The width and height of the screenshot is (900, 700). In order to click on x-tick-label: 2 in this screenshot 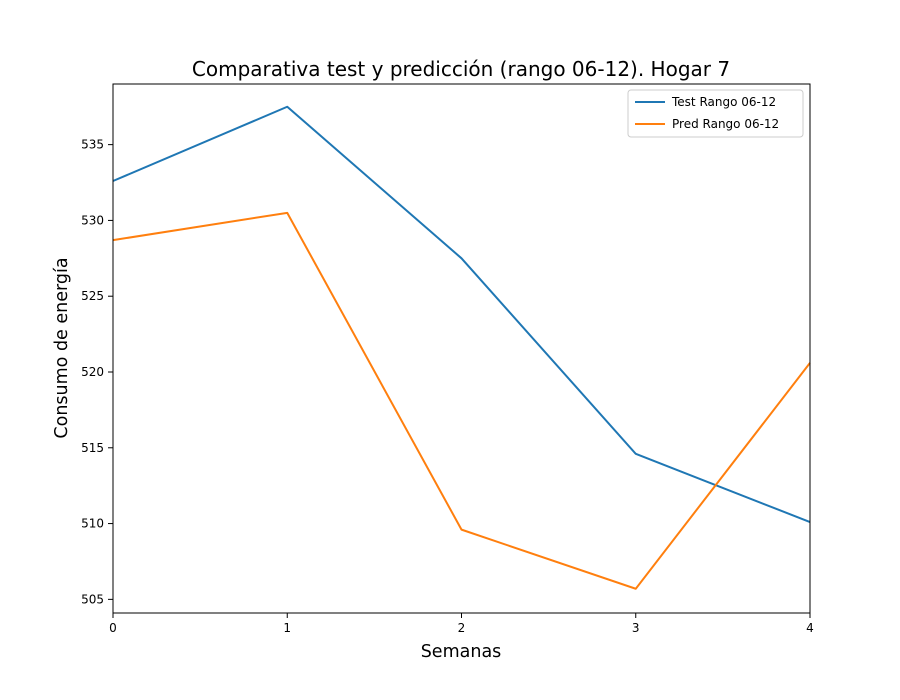, I will do `click(462, 628)`.